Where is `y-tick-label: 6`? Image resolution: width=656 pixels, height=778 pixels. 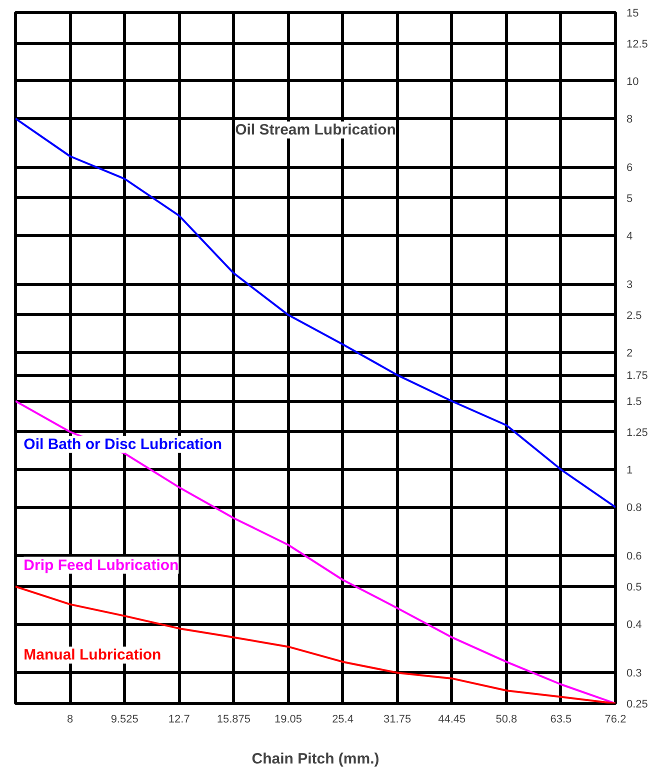 y-tick-label: 6 is located at coordinates (629, 168).